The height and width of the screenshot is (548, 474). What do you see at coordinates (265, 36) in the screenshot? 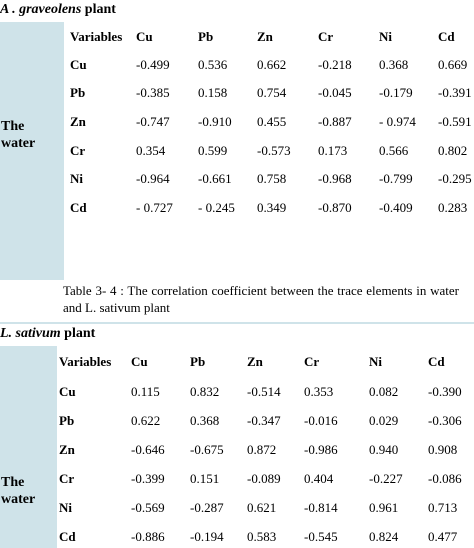
I see `header-cell: Zn` at bounding box center [265, 36].